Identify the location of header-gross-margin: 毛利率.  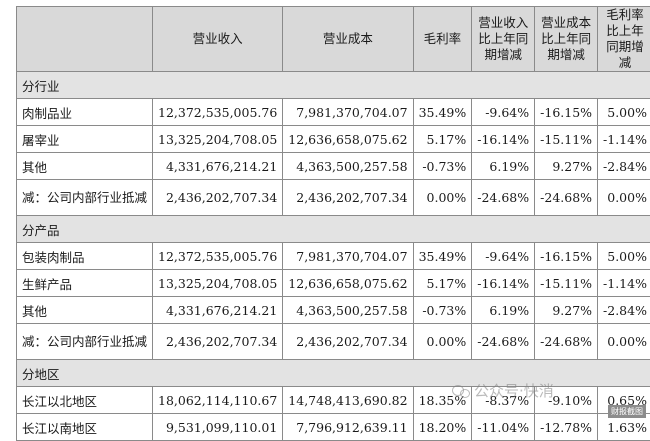
(442, 39).